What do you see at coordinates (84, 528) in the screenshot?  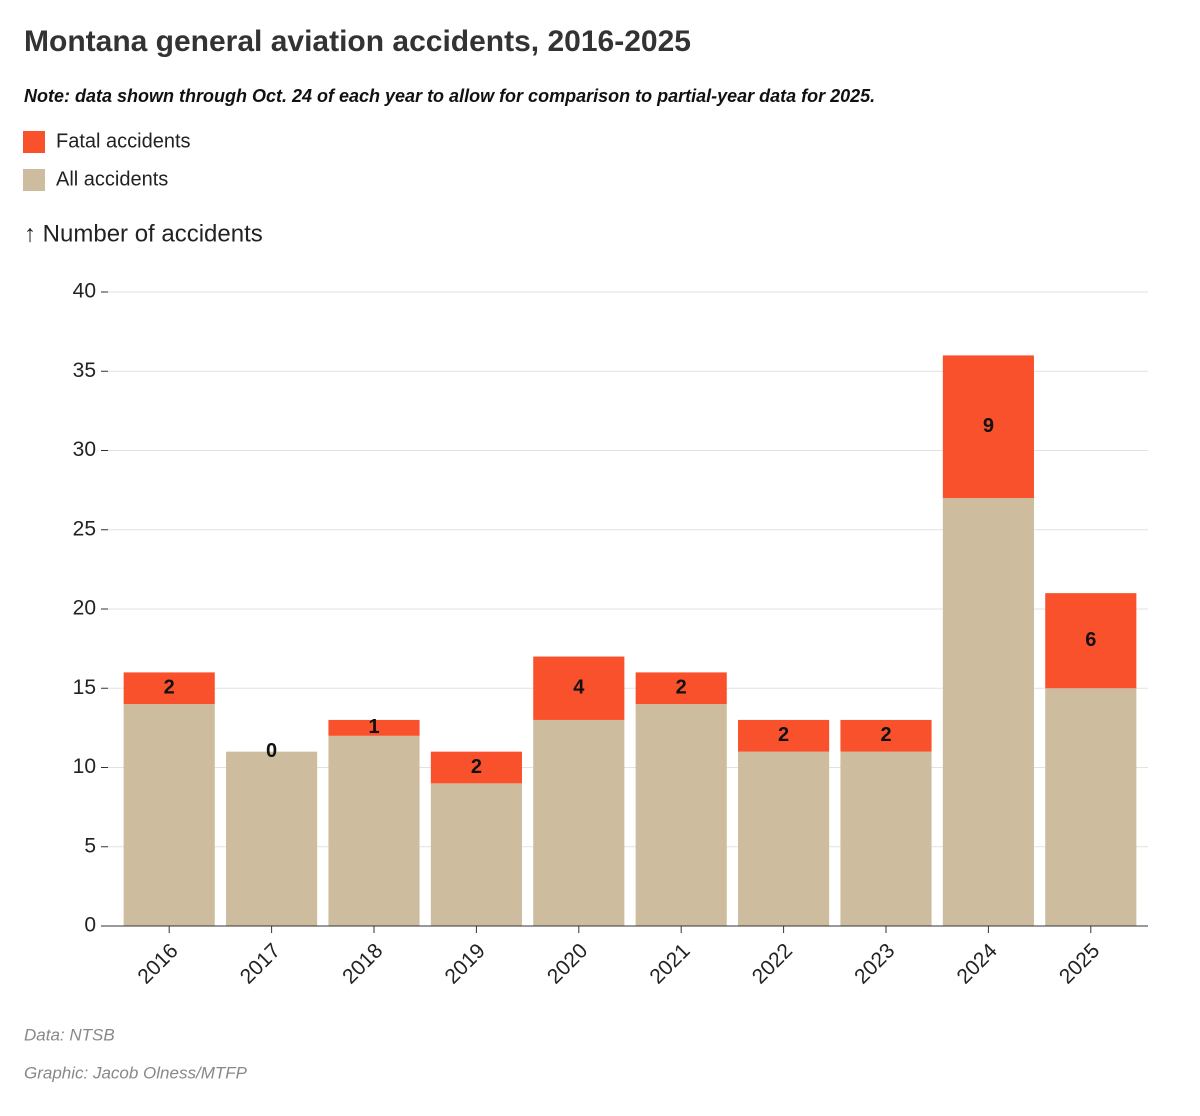 I see `y-tick-label: 25` at bounding box center [84, 528].